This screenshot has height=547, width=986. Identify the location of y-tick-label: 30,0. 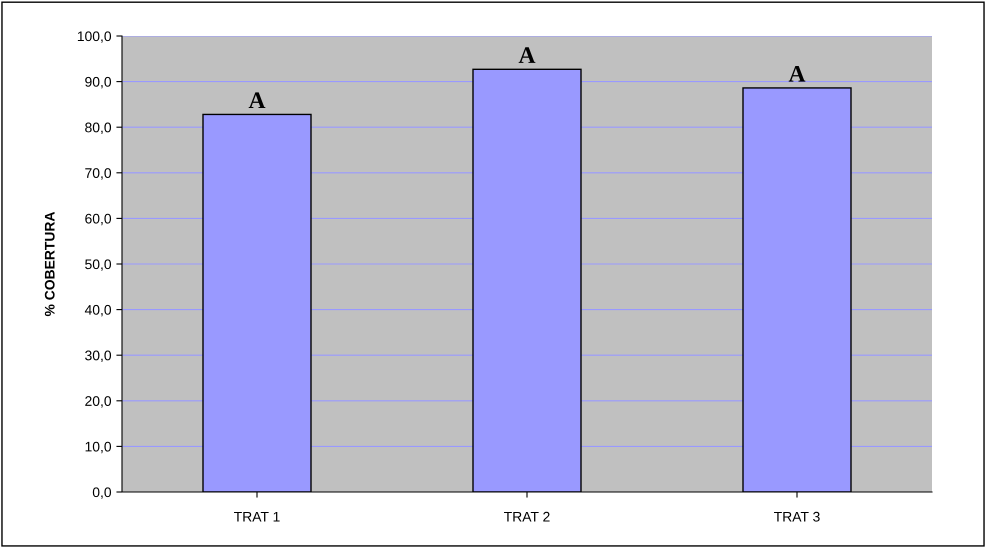
(98, 356).